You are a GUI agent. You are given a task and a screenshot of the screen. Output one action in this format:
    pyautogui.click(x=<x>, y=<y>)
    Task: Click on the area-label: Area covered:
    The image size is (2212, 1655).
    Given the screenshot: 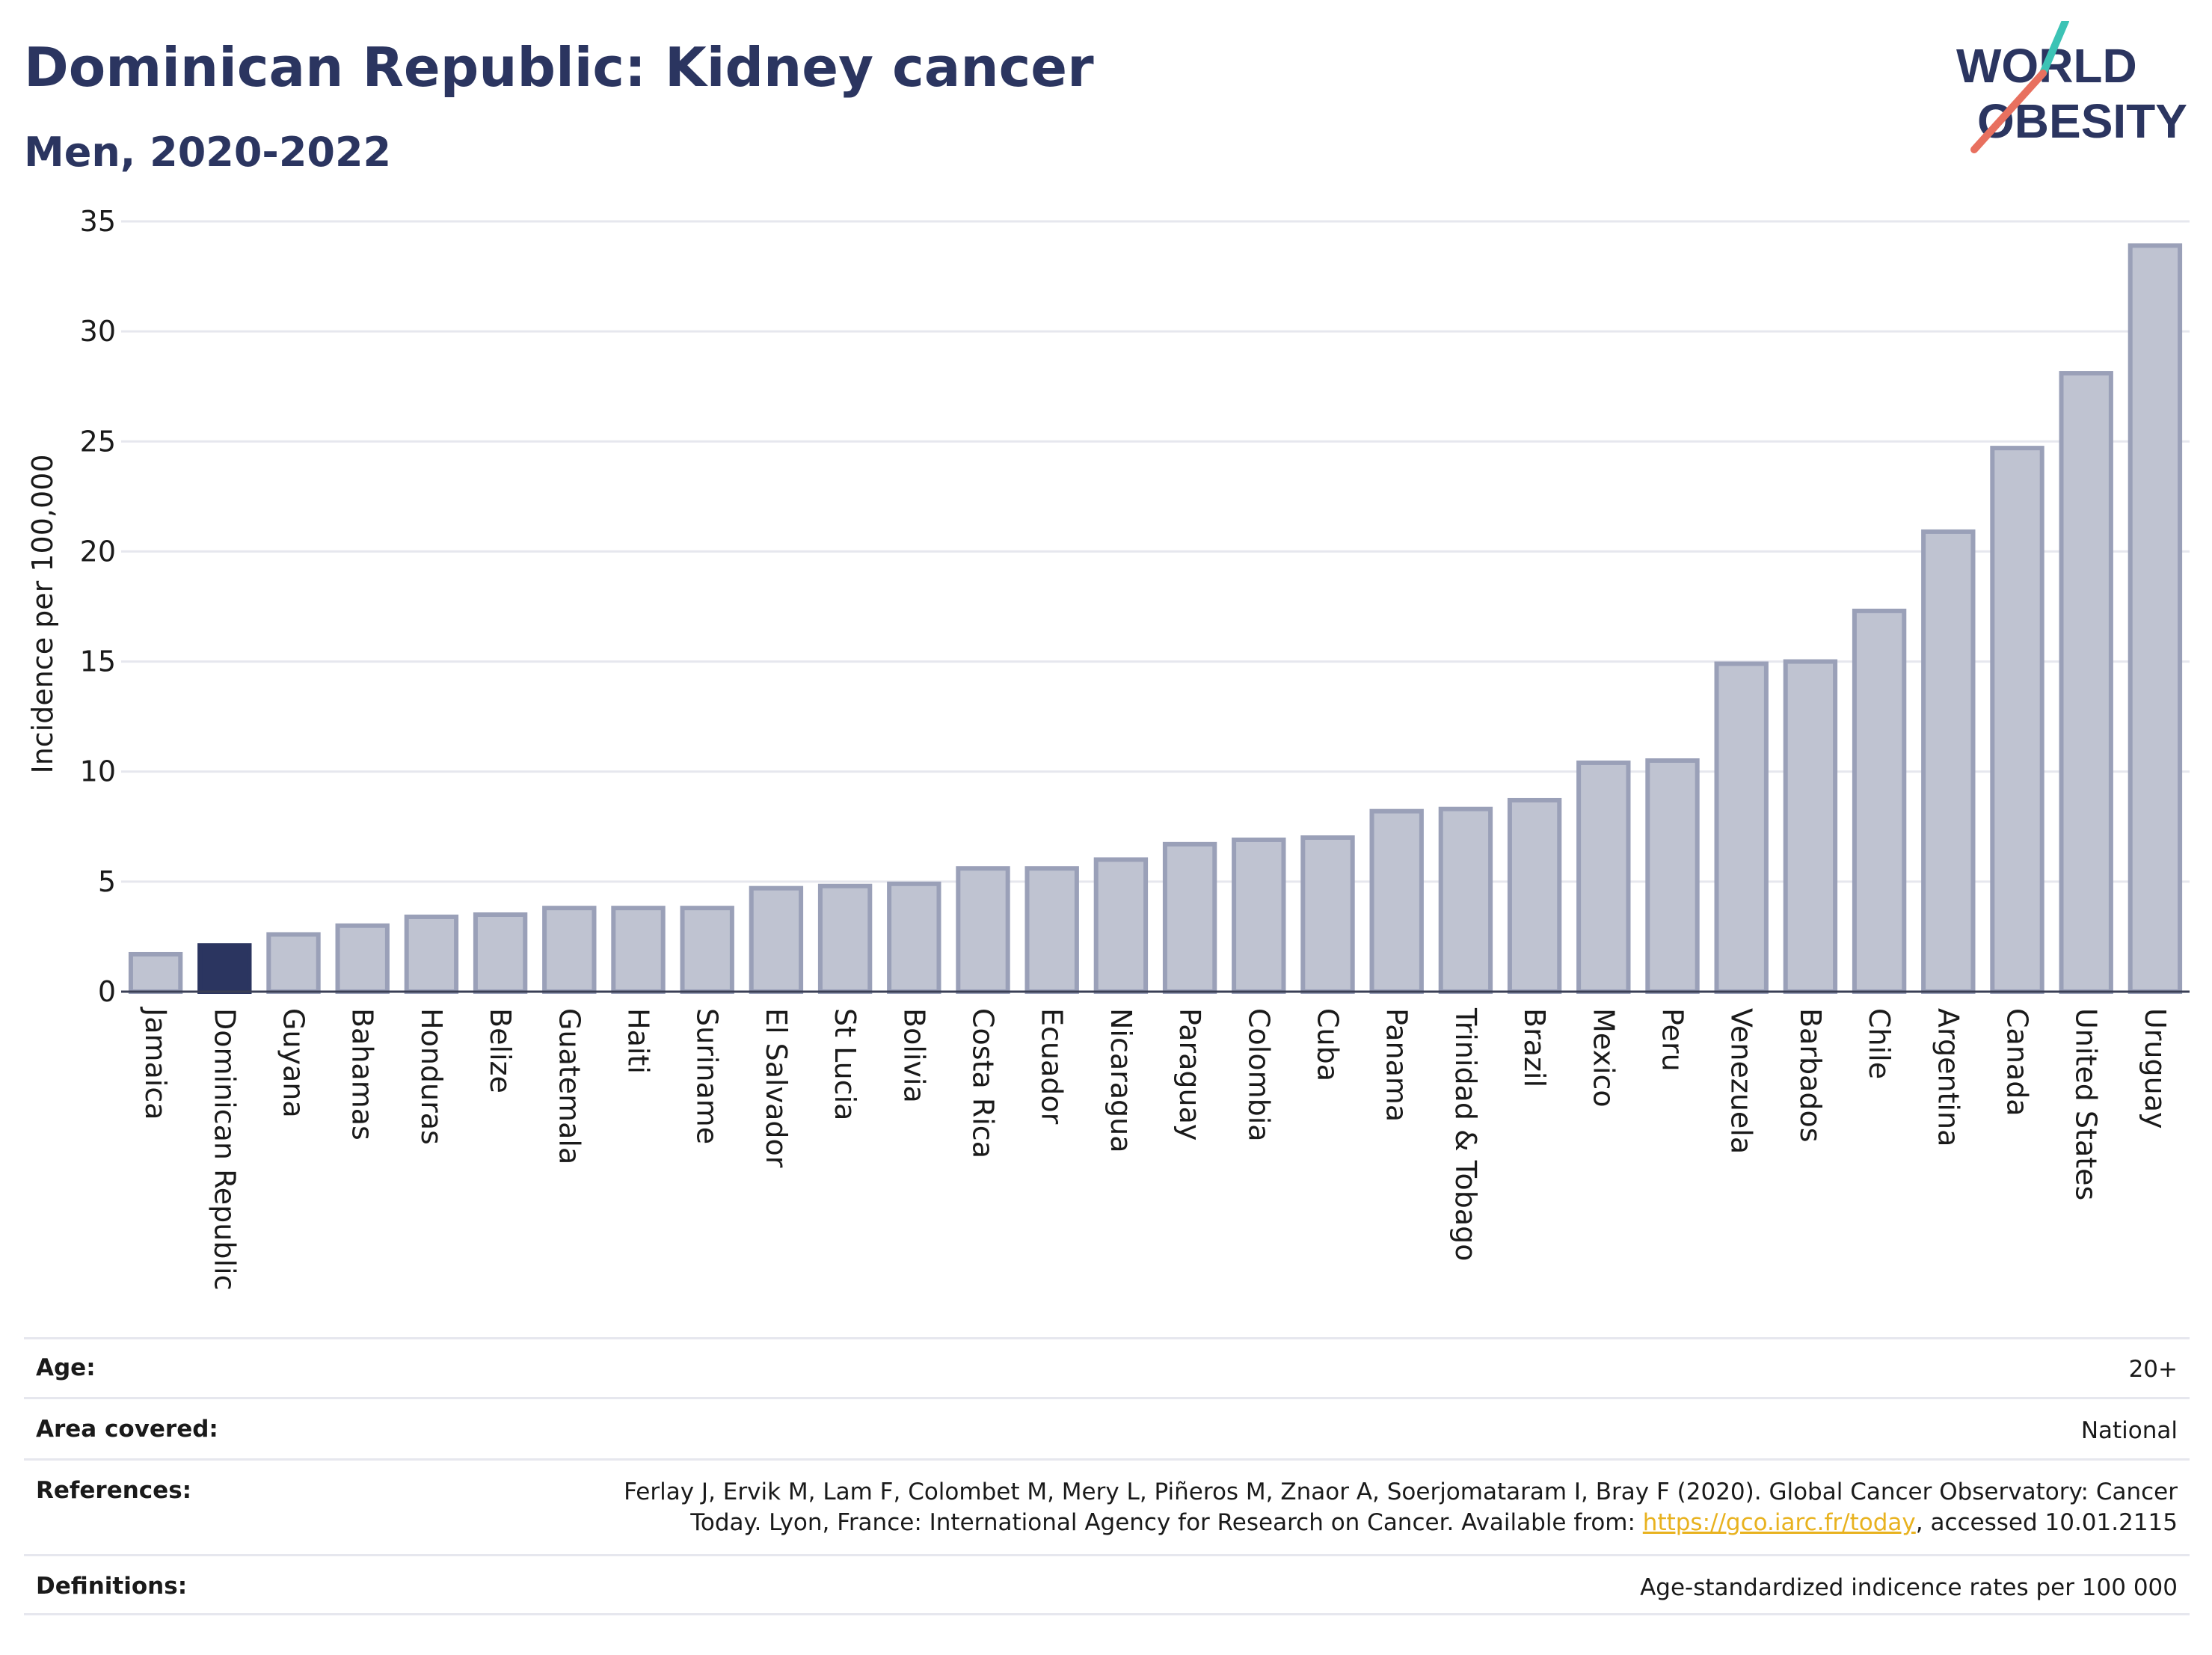 What is the action you would take?
    pyautogui.click(x=127, y=1429)
    